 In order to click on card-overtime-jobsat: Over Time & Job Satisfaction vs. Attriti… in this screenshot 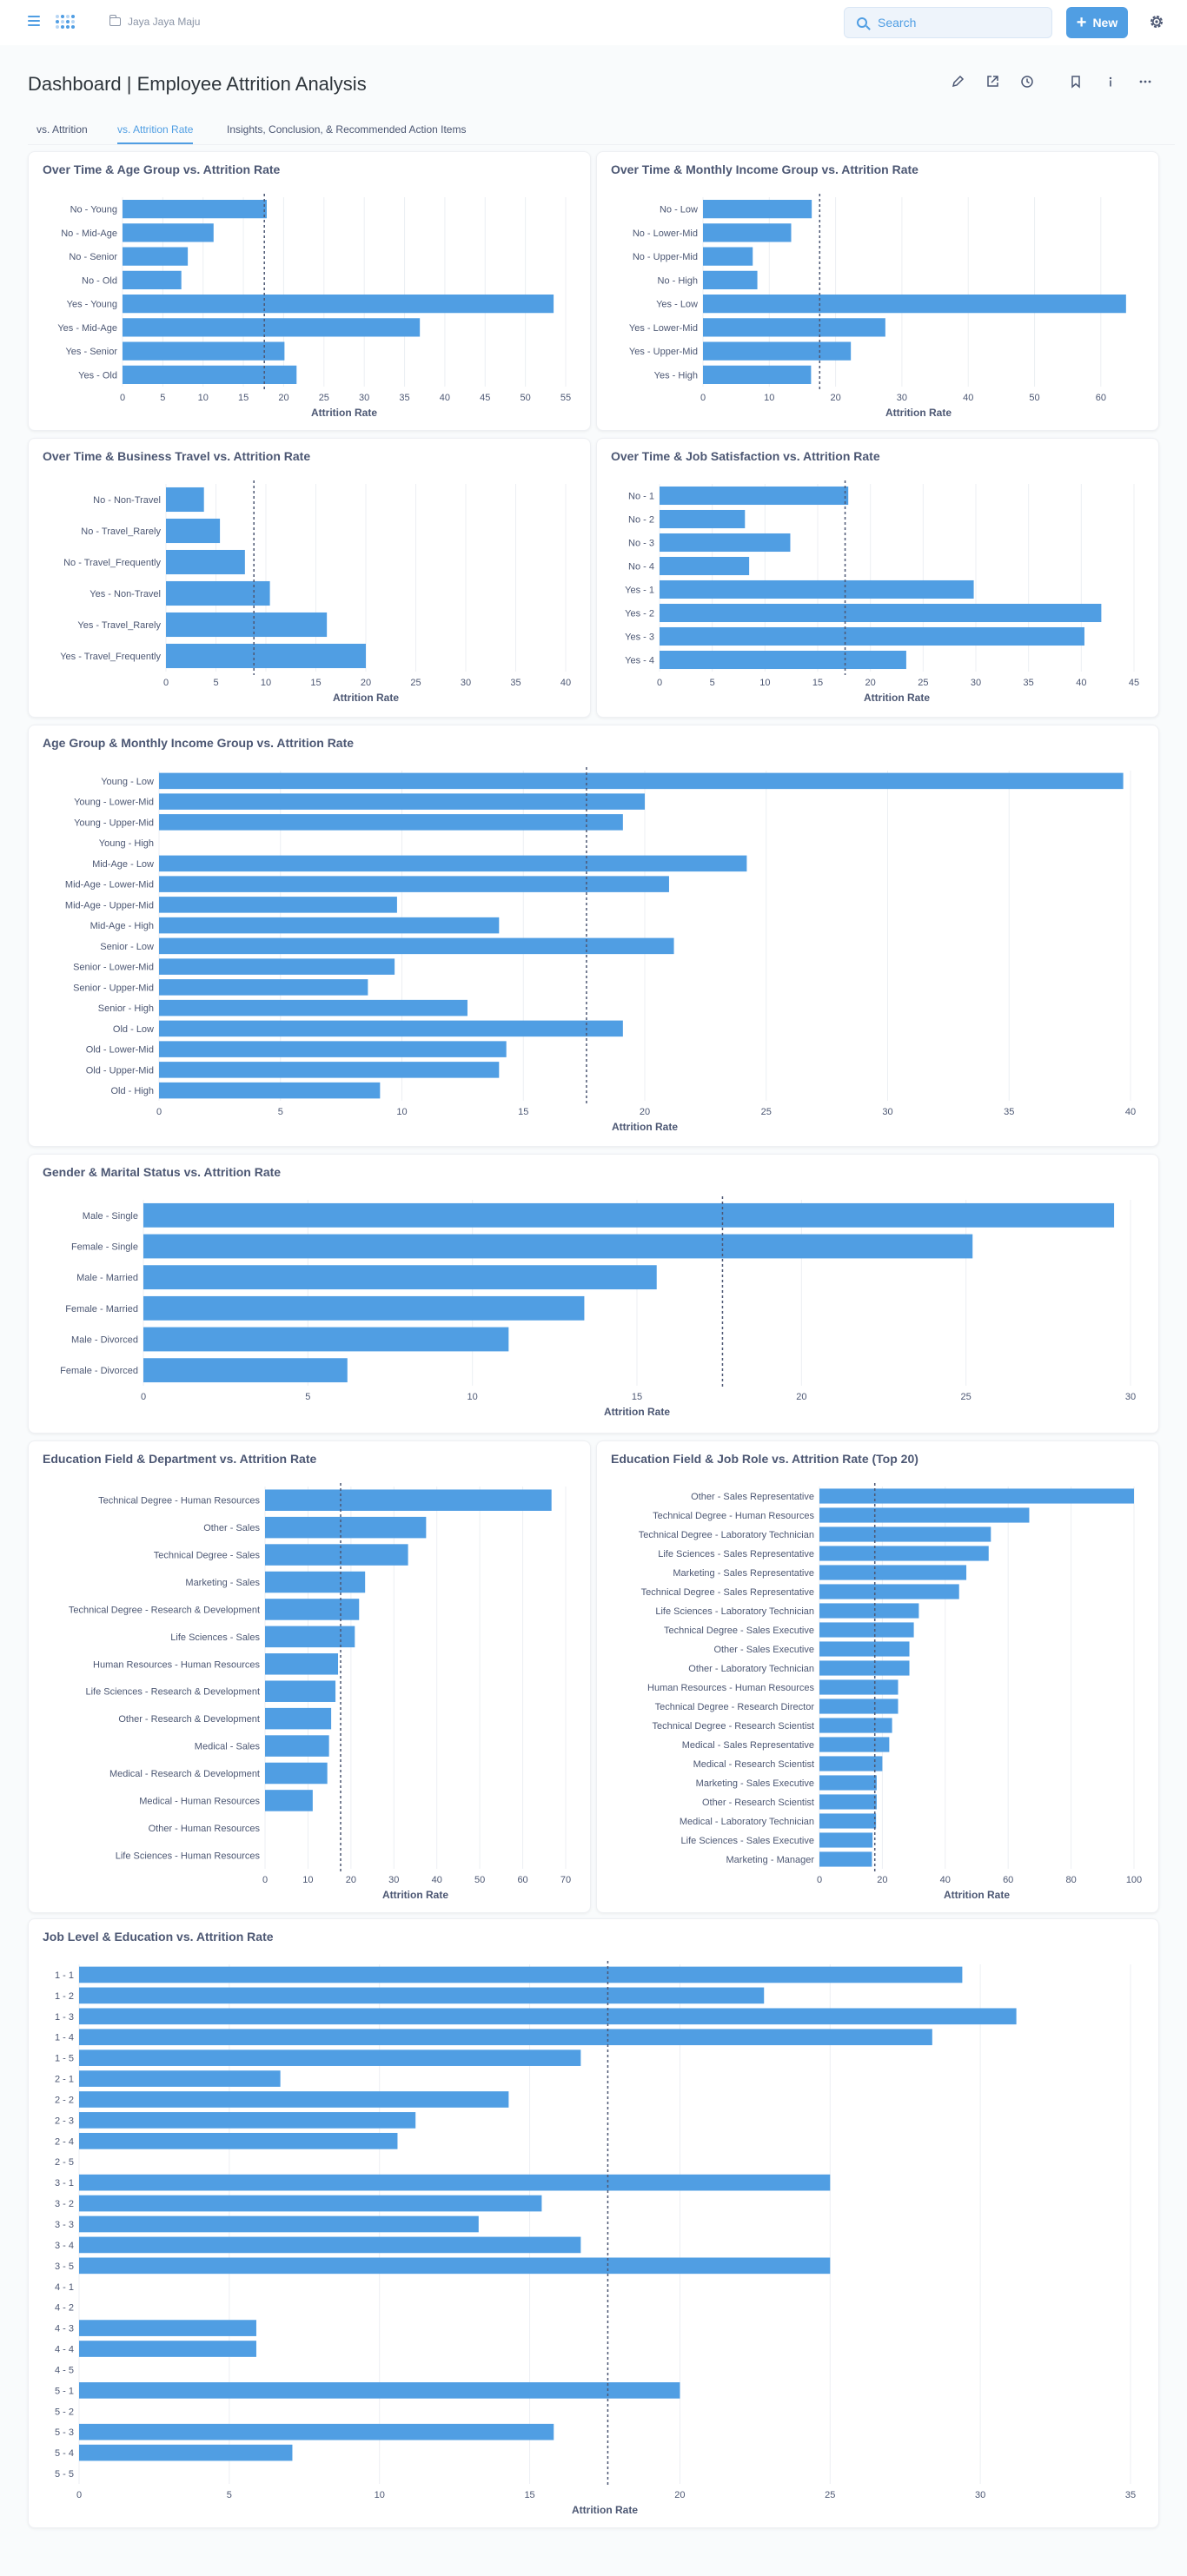, I will do `click(877, 578)`.